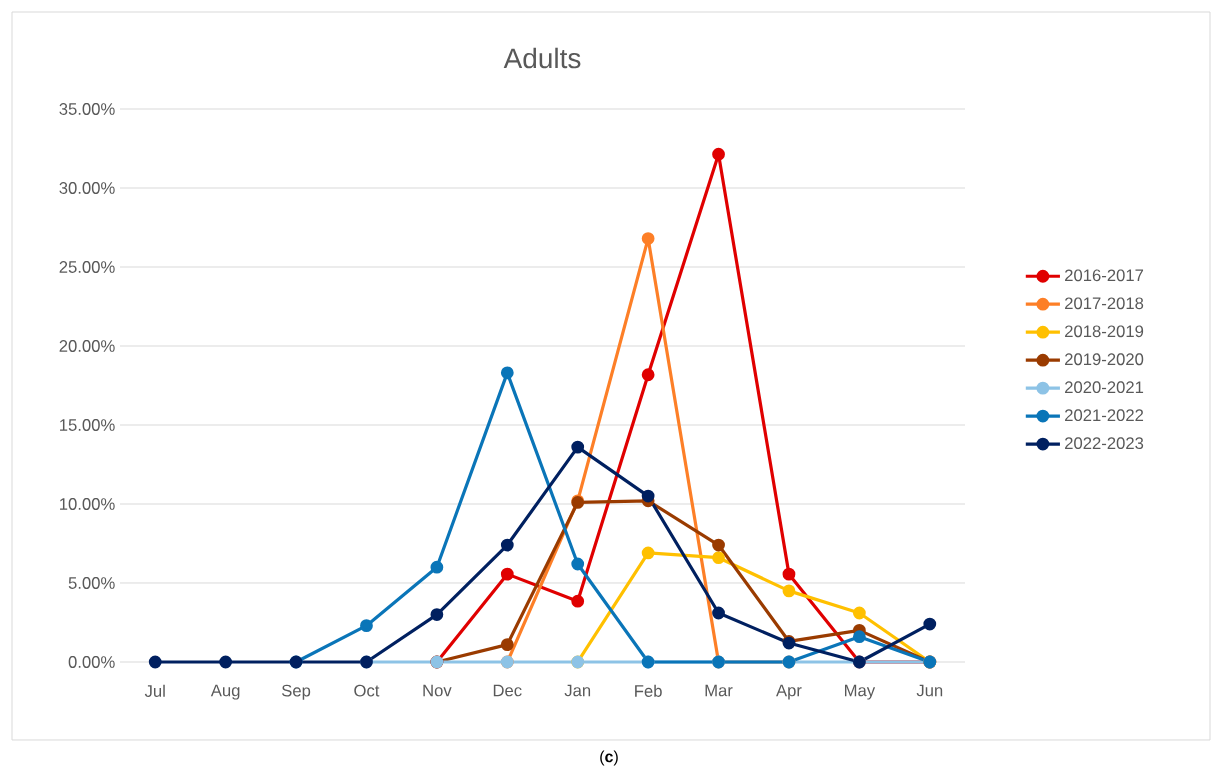  I want to click on x-tick-label: May, so click(860, 692).